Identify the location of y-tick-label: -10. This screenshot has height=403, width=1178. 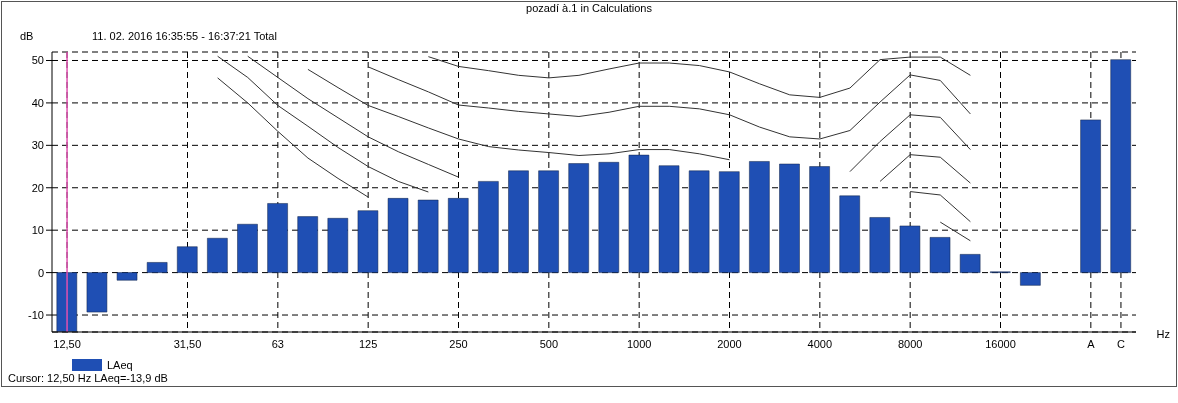
(36, 314).